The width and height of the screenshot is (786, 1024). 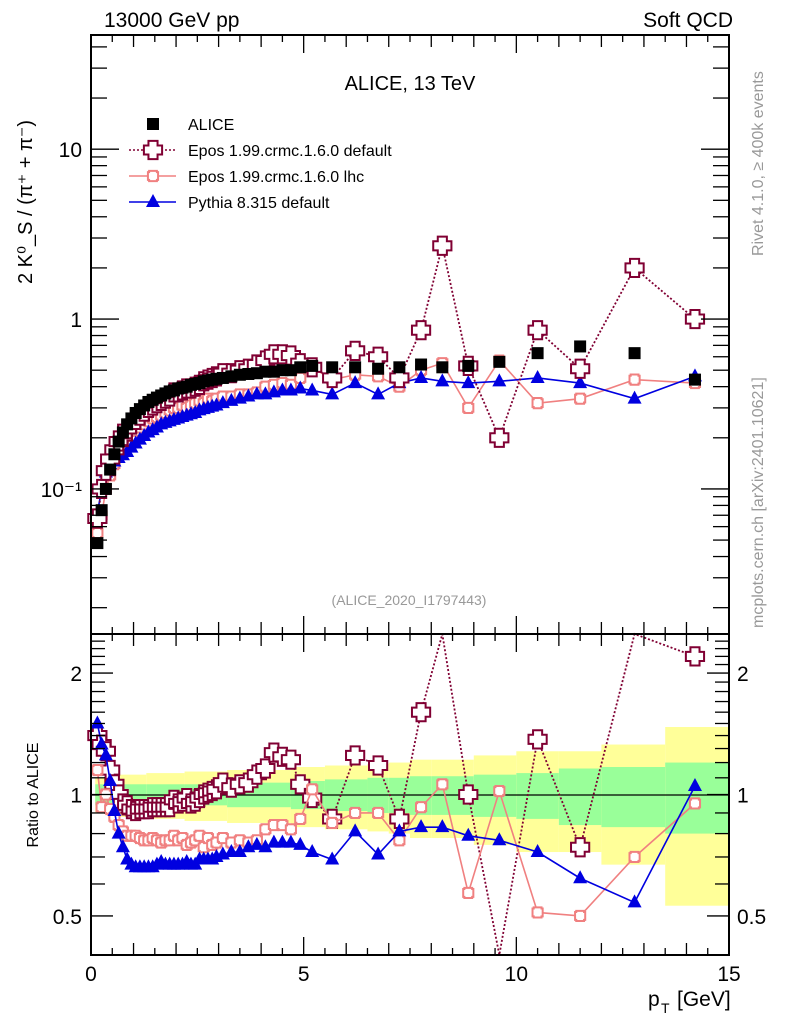 What do you see at coordinates (61, 490) in the screenshot?
I see `y-tick-label: 10⁻¹` at bounding box center [61, 490].